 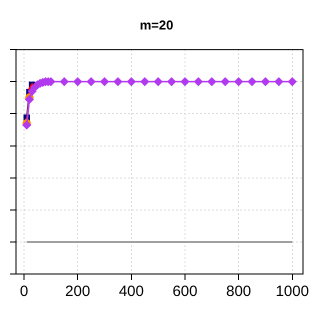 I want to click on x-tick-label: 800, so click(x=239, y=291).